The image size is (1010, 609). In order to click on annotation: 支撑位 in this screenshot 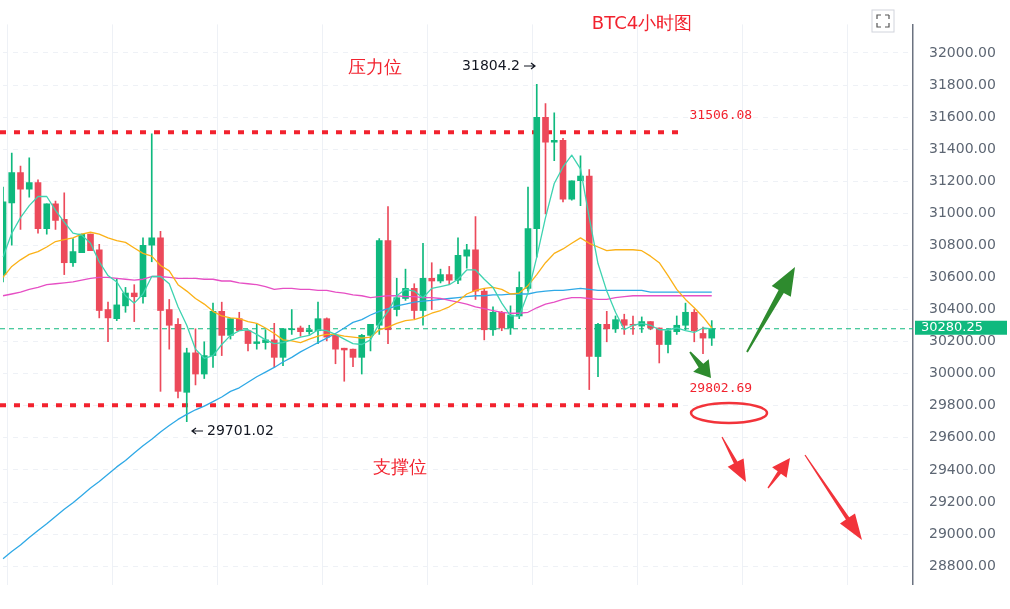, I will do `click(400, 466)`.